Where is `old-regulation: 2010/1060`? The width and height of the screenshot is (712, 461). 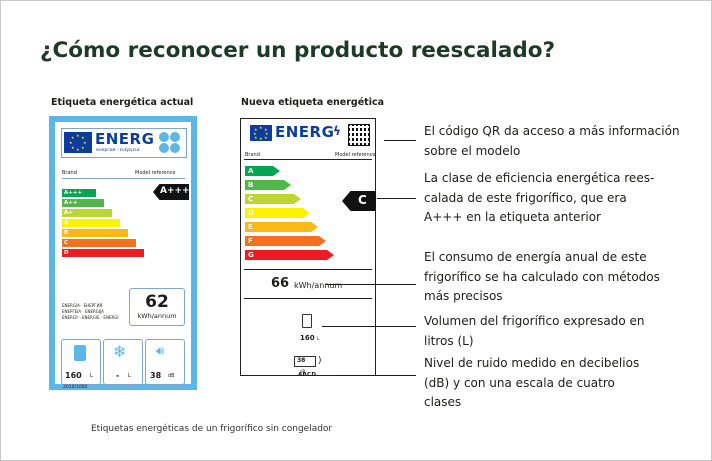
old-regulation: 2010/1060 is located at coordinates (75, 387).